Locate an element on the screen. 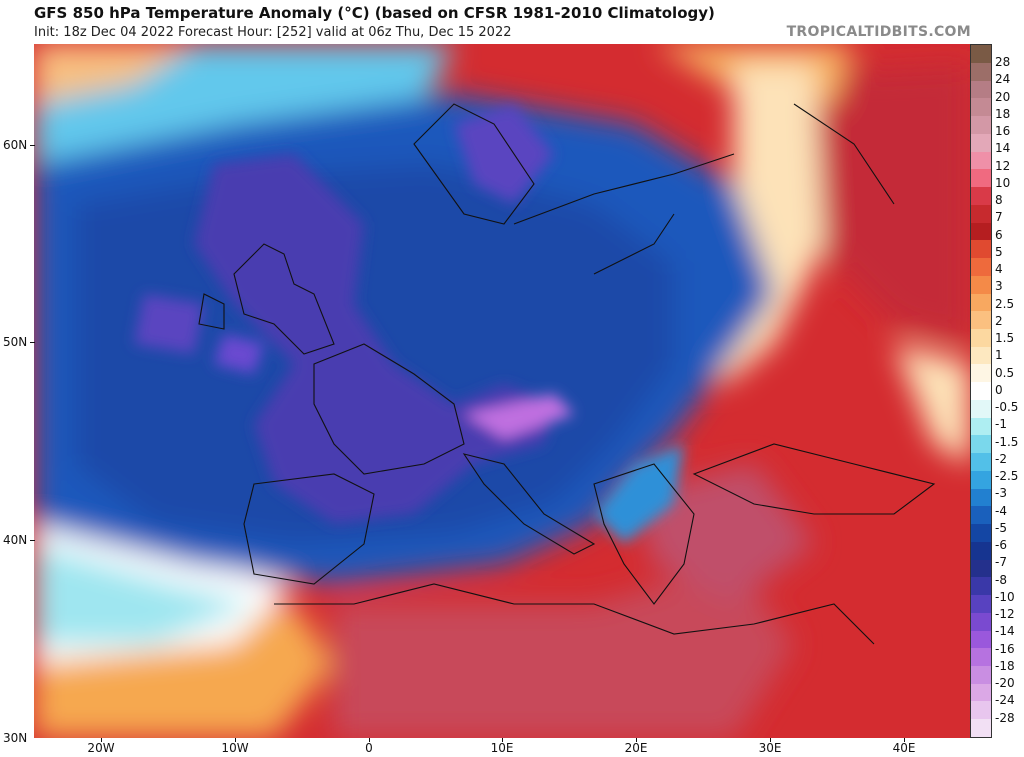 The height and width of the screenshot is (757, 1024). colorbar-label: -24 is located at coordinates (1005, 700).